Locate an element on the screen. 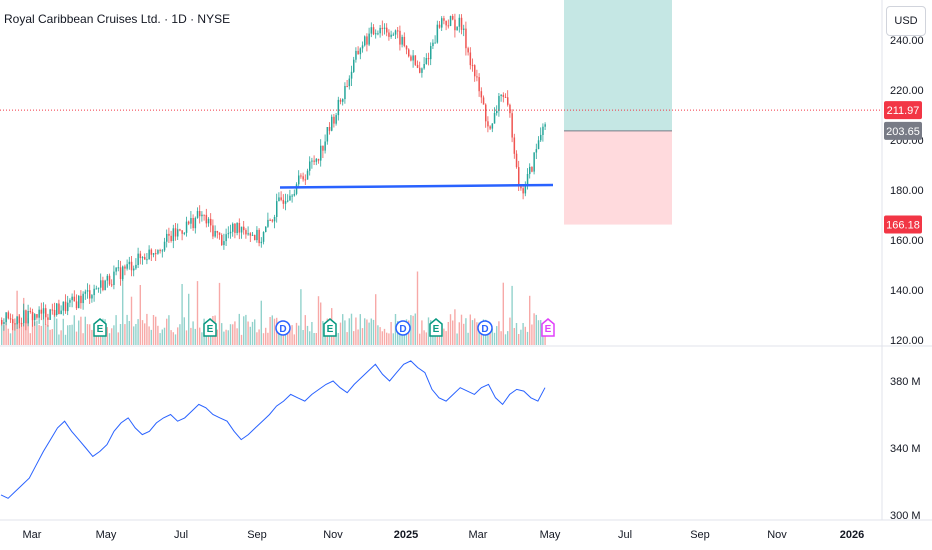 Image resolution: width=932 pixels, height=550 pixels. trend-line is located at coordinates (416, 186).